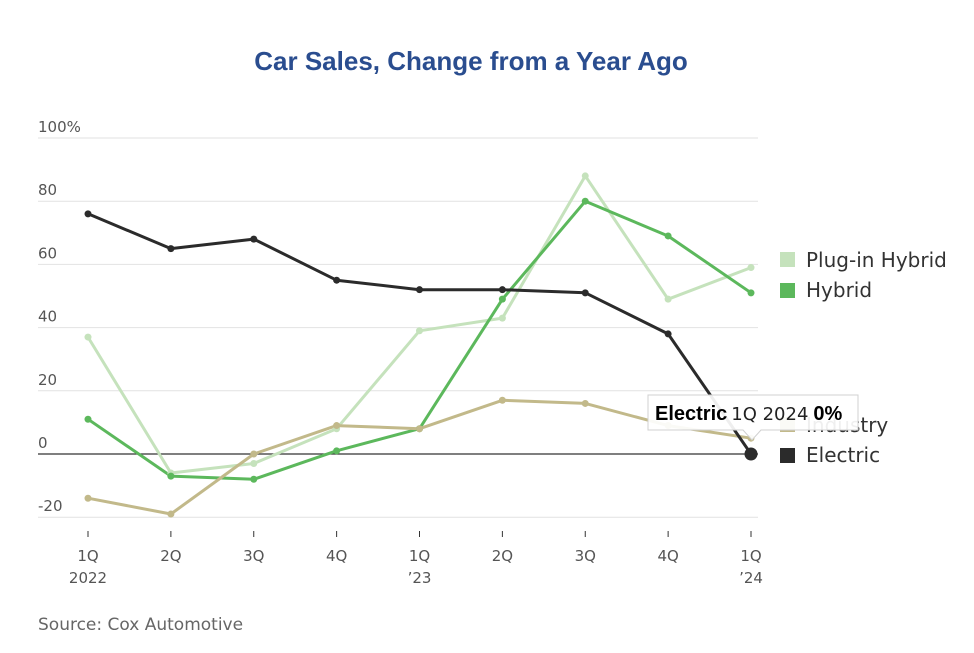 The image size is (974, 653). I want to click on tooltip-value: 0%, so click(827, 414).